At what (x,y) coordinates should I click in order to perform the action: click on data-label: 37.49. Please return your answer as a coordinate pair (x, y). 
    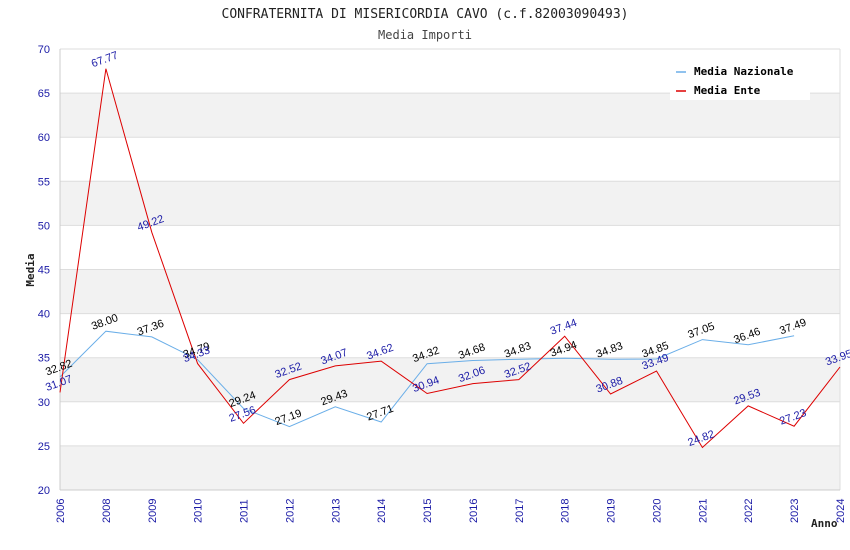
    Looking at the image, I should click on (793, 327).